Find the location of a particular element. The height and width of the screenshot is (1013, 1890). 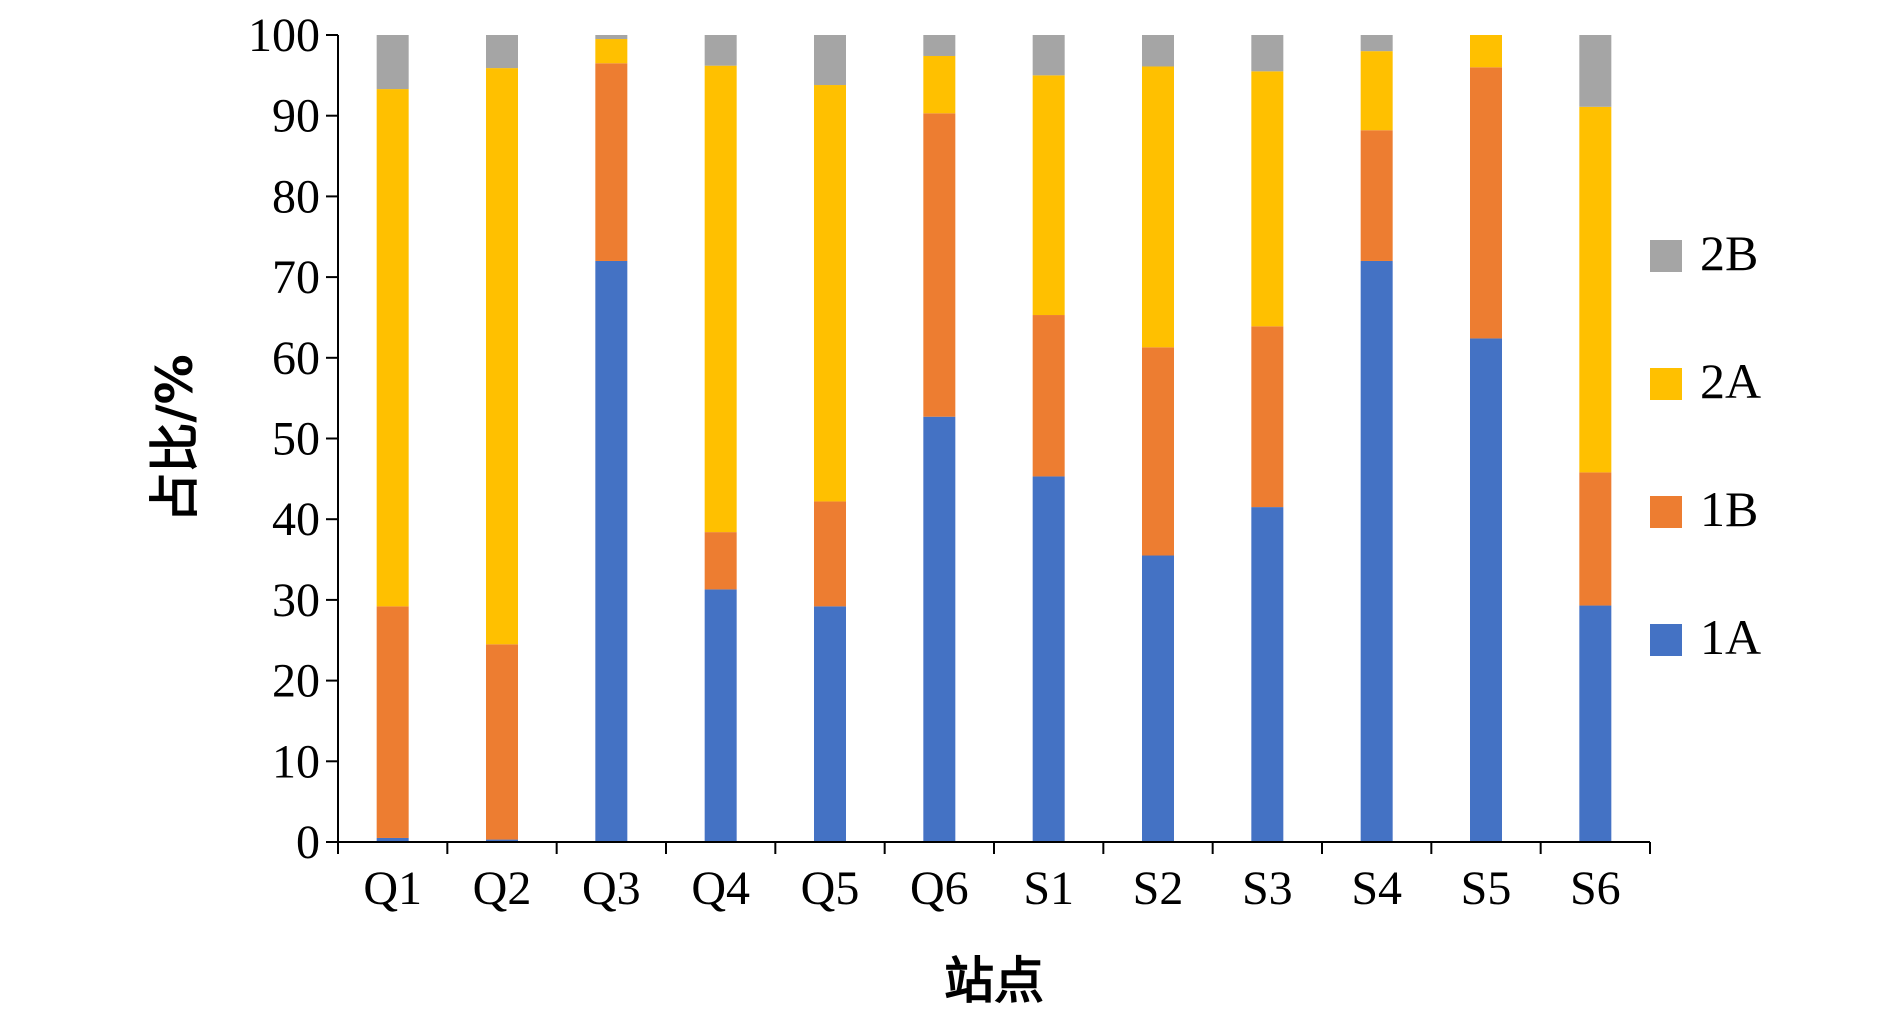

x-tick-label-S4: S4 is located at coordinates (1376, 888).